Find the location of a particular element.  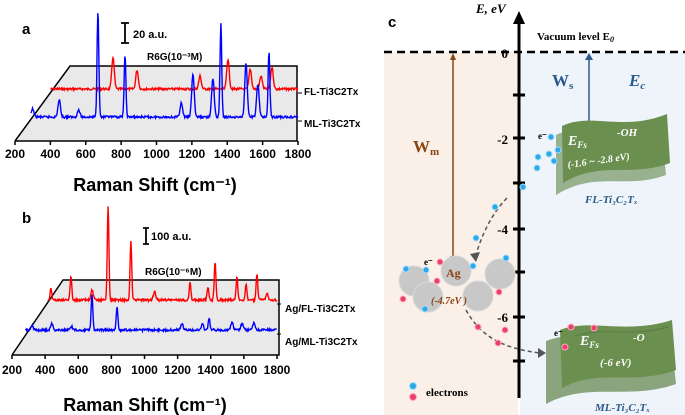

axis-ticks is located at coordinates (519, 228).